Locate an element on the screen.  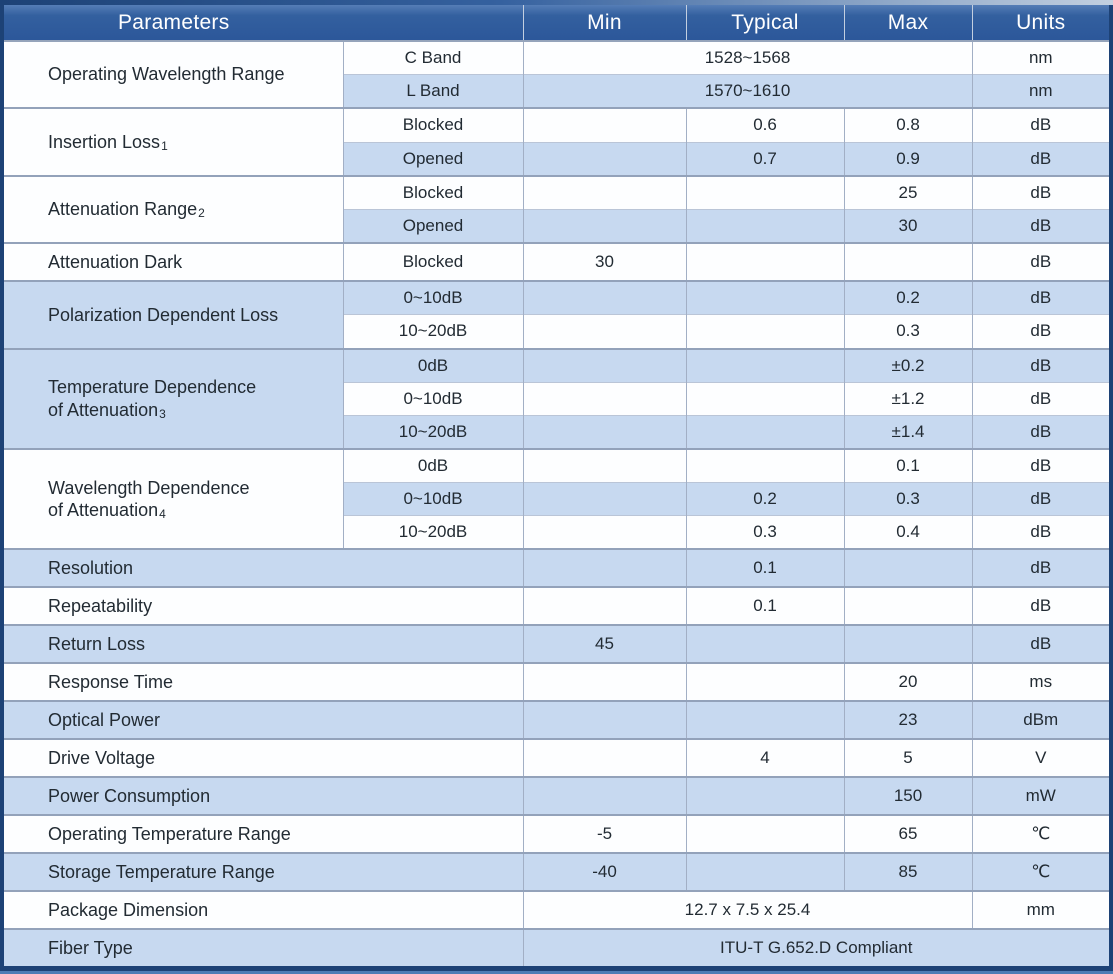
param-cell: Operating Wavelength Range is located at coordinates (173, 74).